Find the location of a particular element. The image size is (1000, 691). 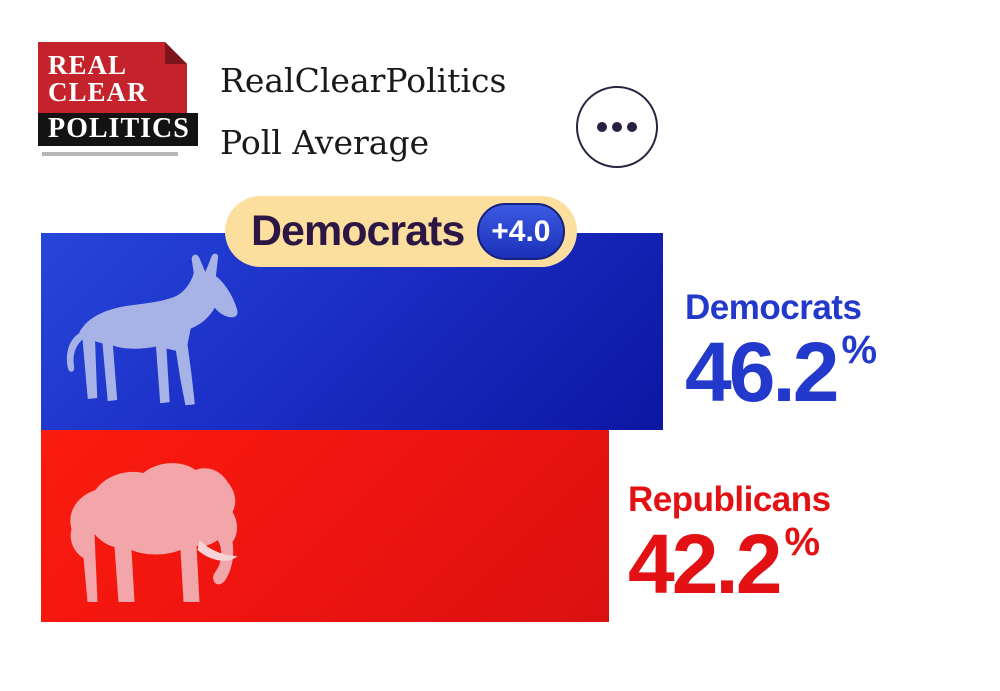

democrats-callout: Democrats 46.2% is located at coordinates (781, 359).